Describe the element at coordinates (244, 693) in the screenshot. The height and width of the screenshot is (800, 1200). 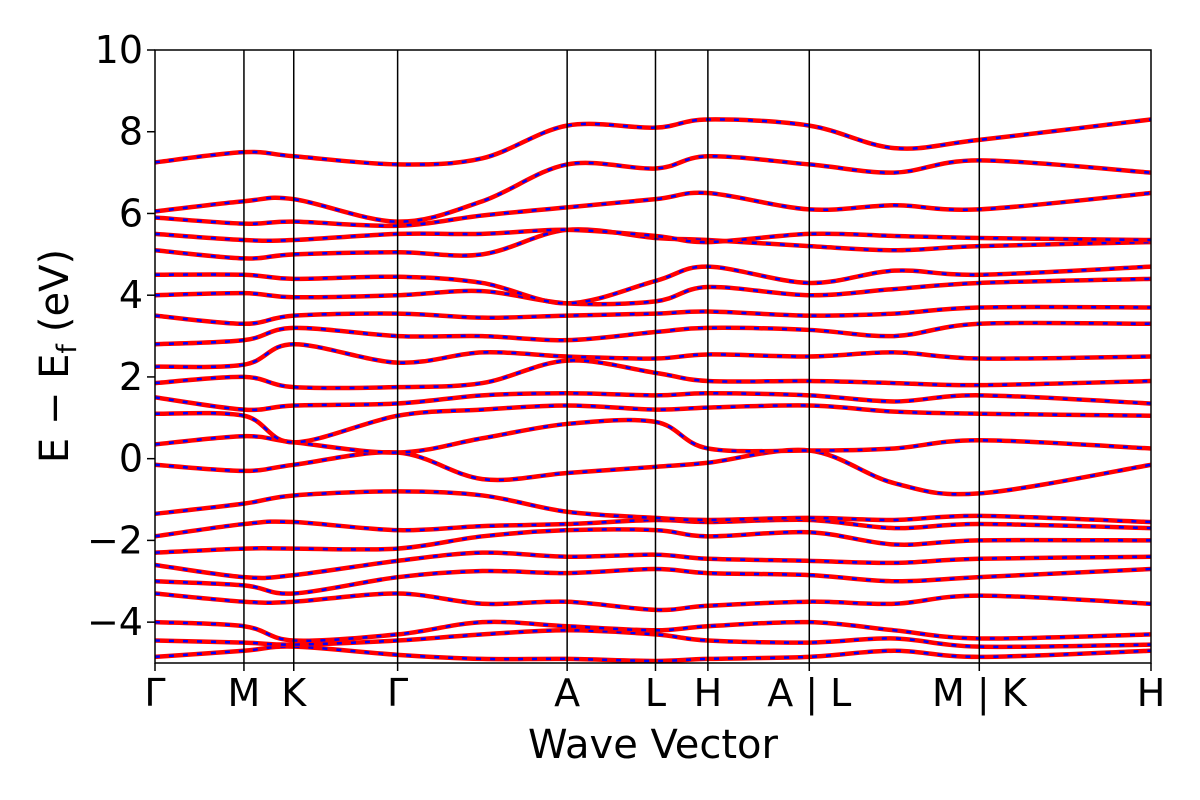
I see `x-tick-label: M` at that location.